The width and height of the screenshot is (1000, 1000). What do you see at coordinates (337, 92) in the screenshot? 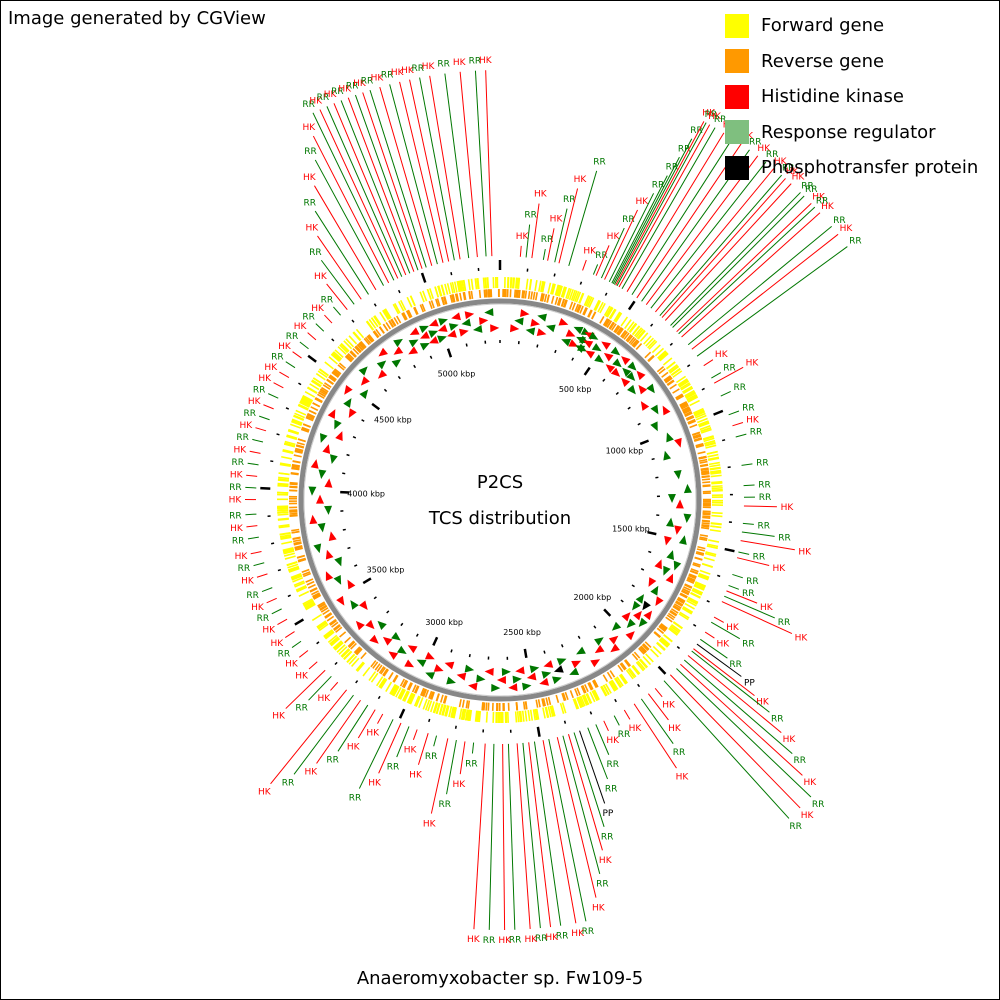
I see `tcs-callout-label: RR` at bounding box center [337, 92].